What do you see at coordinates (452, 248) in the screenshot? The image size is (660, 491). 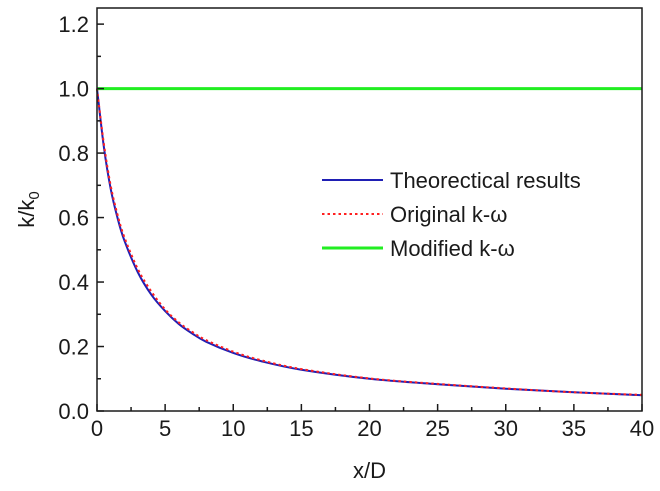 I see `legend-label-modified-k-omega: Modified k-ω` at bounding box center [452, 248].